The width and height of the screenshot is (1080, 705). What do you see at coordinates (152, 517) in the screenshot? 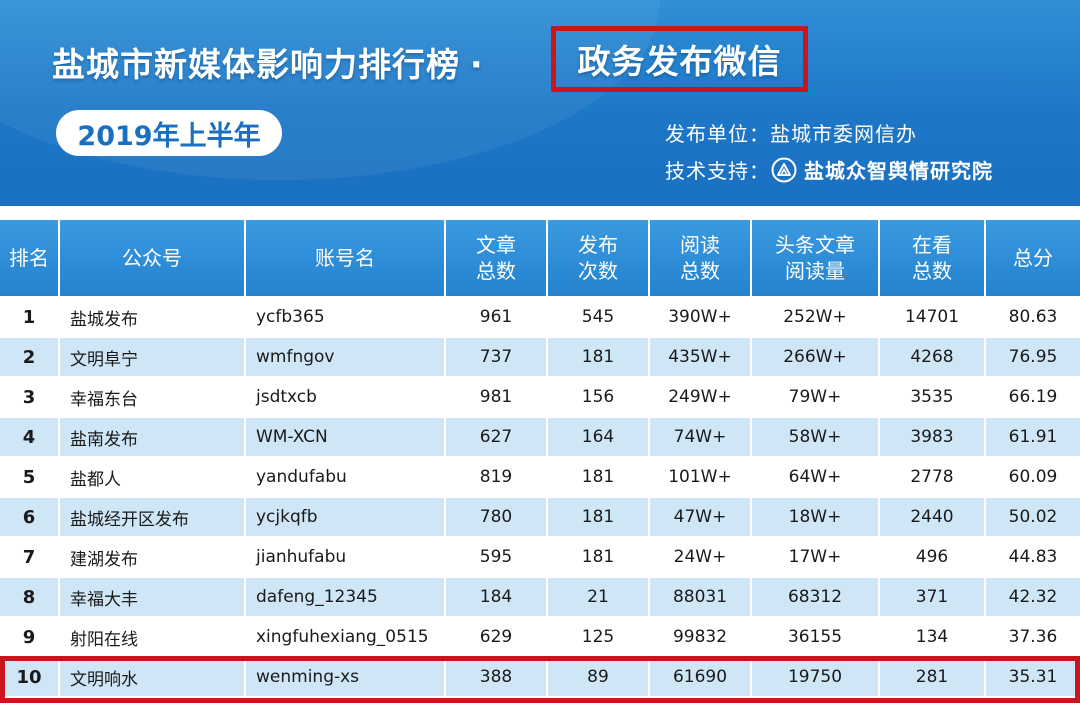
I see `cell-account-name: 盐城经开区发布` at bounding box center [152, 517].